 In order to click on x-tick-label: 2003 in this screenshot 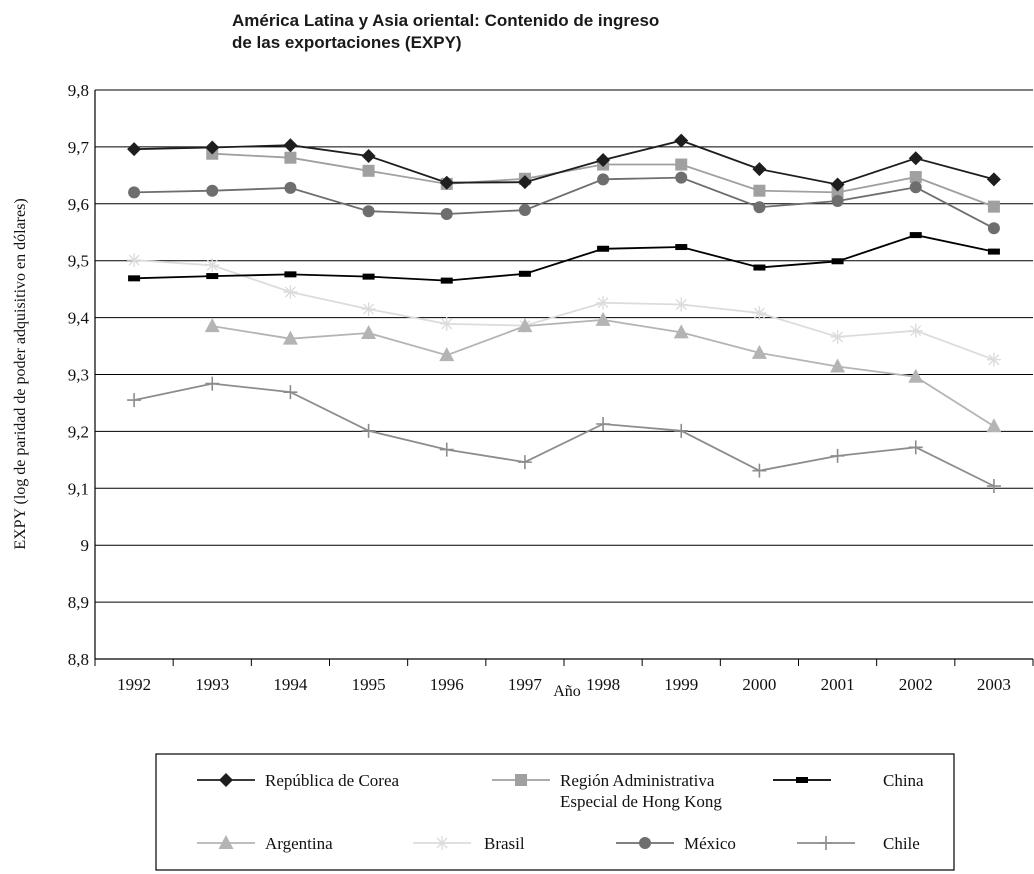, I will do `click(994, 684)`.